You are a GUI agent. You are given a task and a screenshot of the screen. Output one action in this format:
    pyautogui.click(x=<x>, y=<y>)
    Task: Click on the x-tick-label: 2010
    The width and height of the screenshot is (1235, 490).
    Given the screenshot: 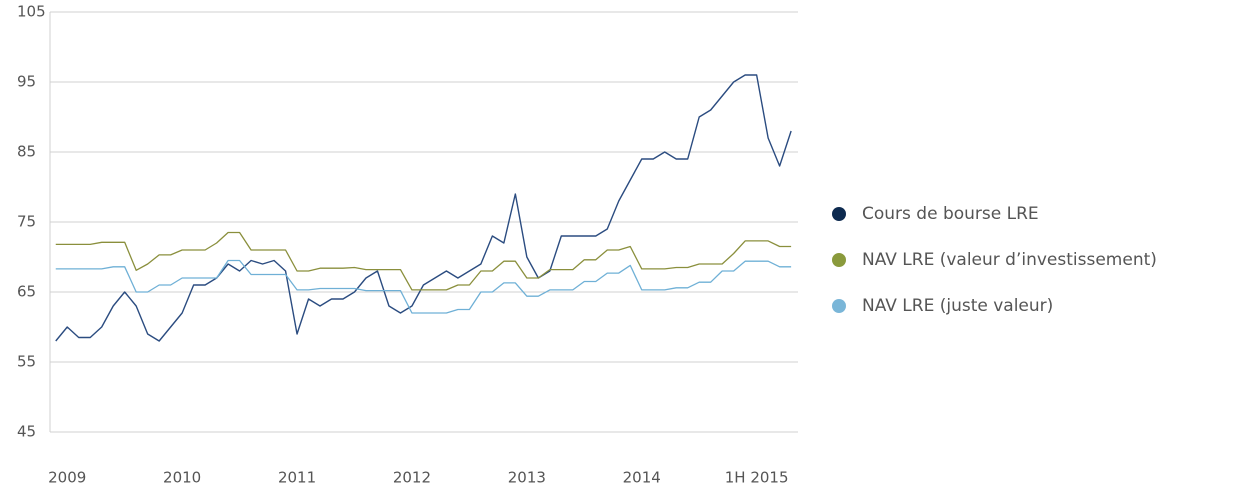 What is the action you would take?
    pyautogui.click(x=182, y=478)
    